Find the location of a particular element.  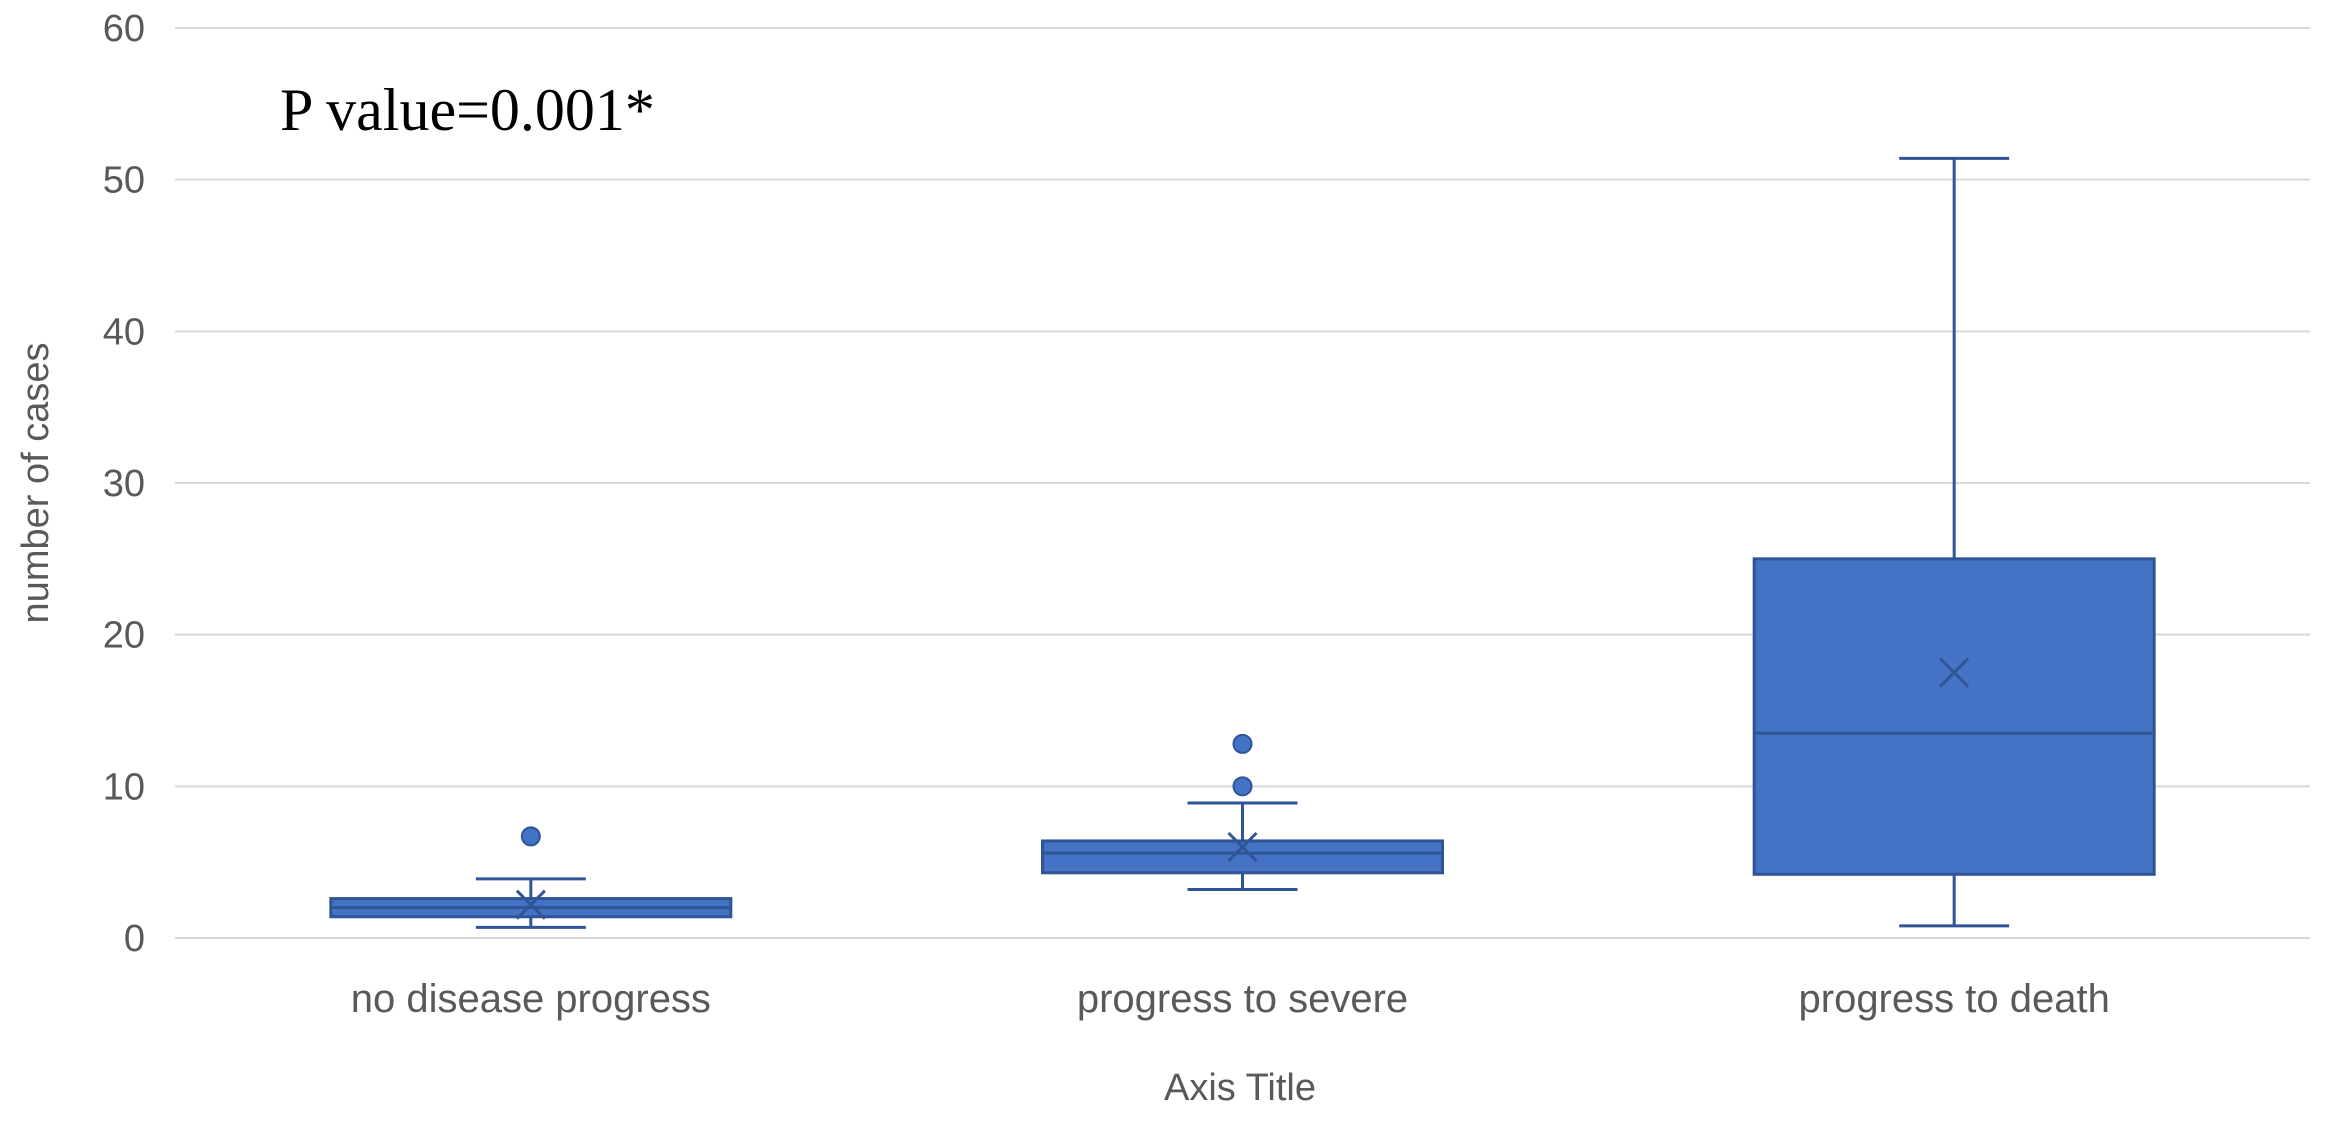

y-tick-label: 10 is located at coordinates (124, 787).